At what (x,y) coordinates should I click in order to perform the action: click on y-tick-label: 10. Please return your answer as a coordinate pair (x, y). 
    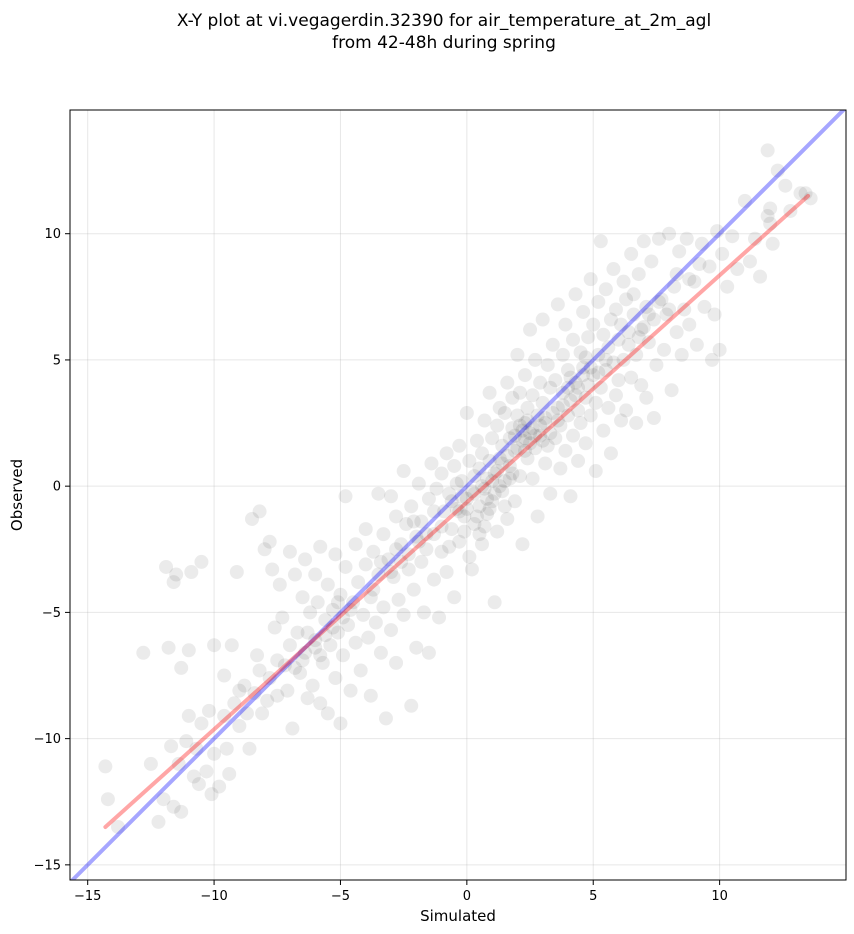
    Looking at the image, I should click on (52, 234).